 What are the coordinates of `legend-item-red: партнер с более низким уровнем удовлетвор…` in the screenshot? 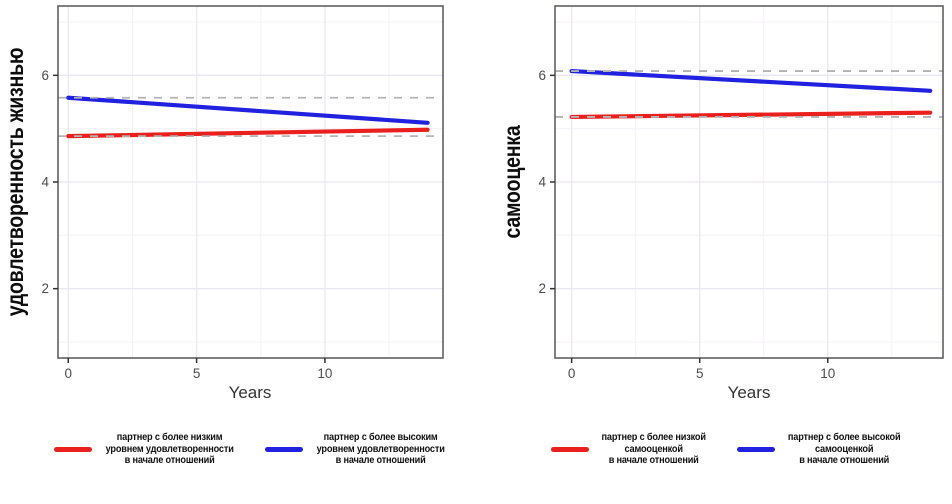 It's located at (146, 449).